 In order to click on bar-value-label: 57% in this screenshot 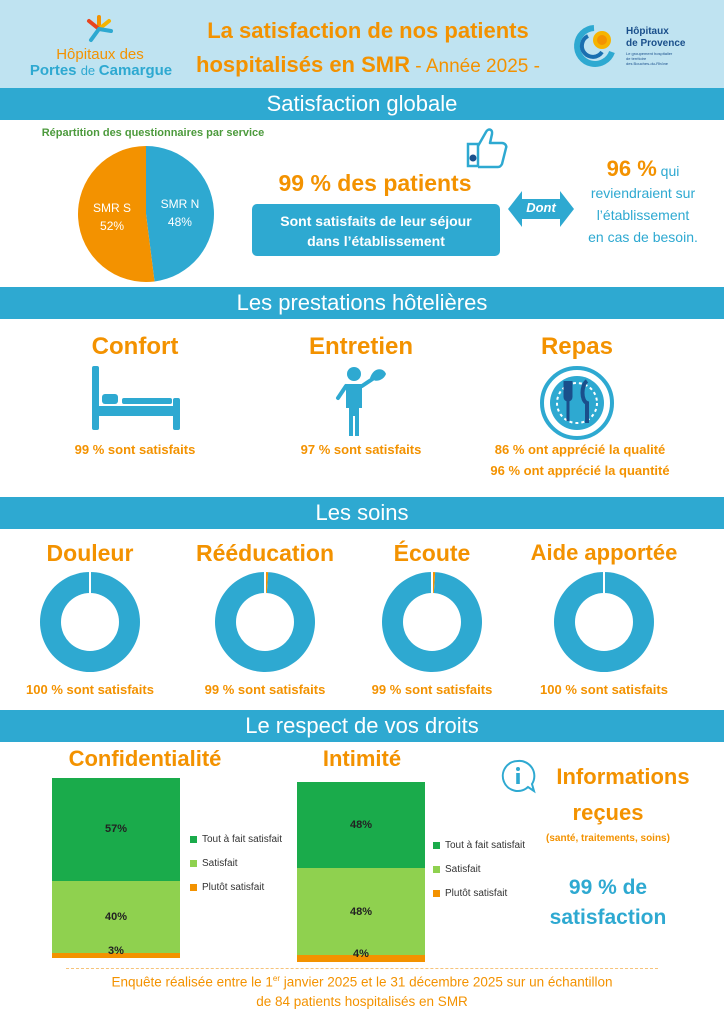, I will do `click(116, 829)`.